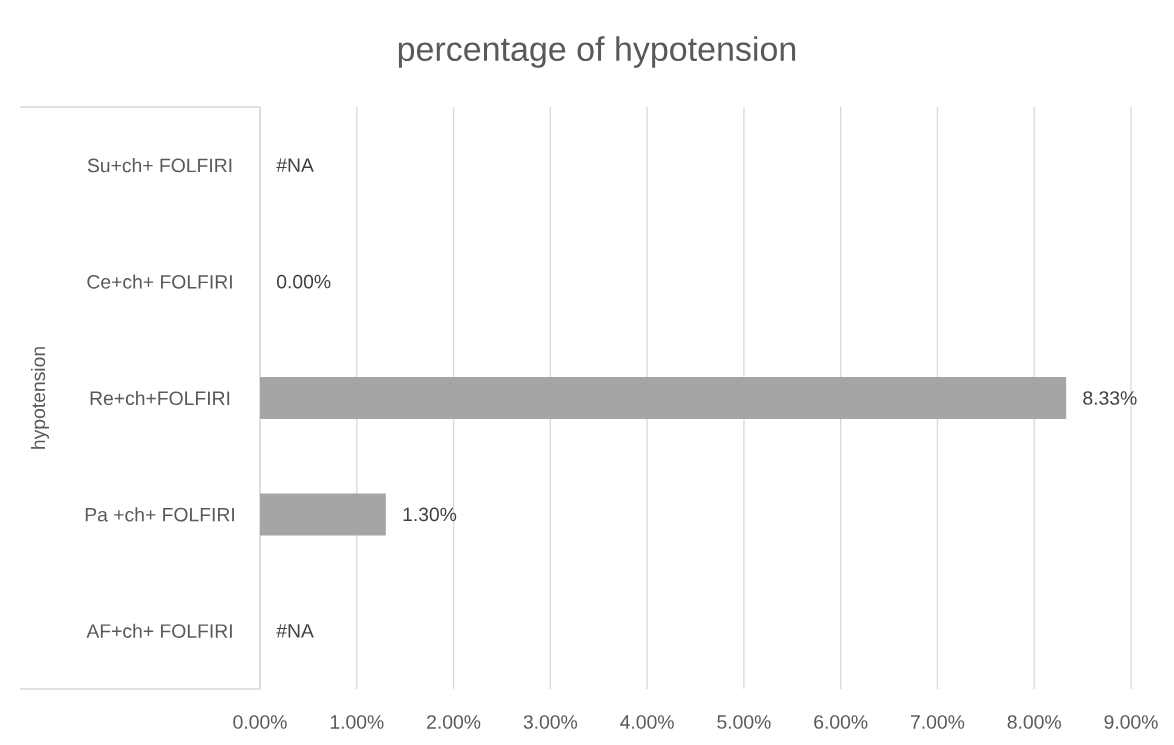 Image resolution: width=1174 pixels, height=745 pixels. What do you see at coordinates (938, 722) in the screenshot?
I see `x-tick-label: 7.00%` at bounding box center [938, 722].